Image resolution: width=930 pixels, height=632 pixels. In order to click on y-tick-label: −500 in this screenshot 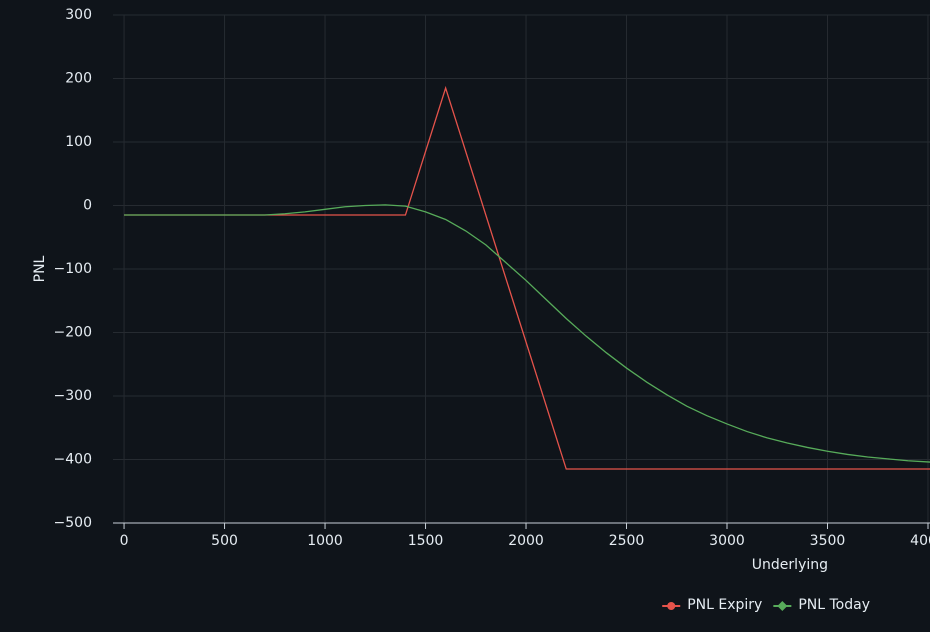, I will do `click(73, 523)`.